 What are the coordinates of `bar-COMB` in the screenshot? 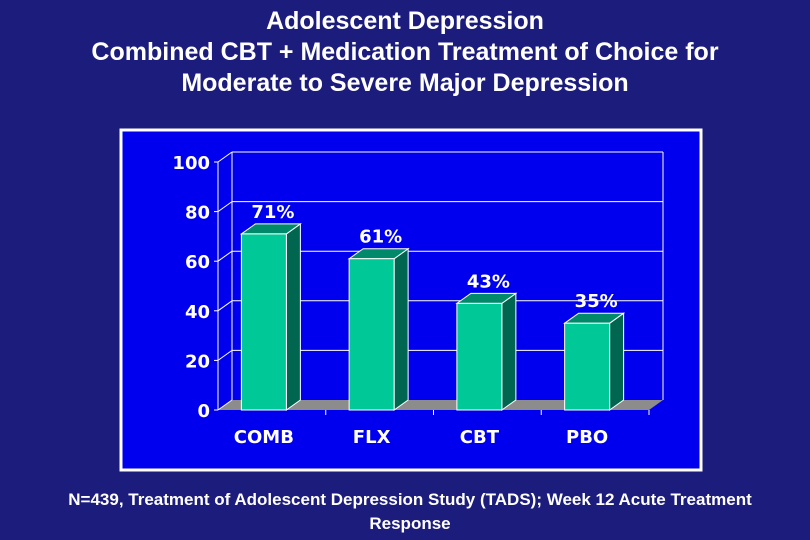 It's located at (263, 322).